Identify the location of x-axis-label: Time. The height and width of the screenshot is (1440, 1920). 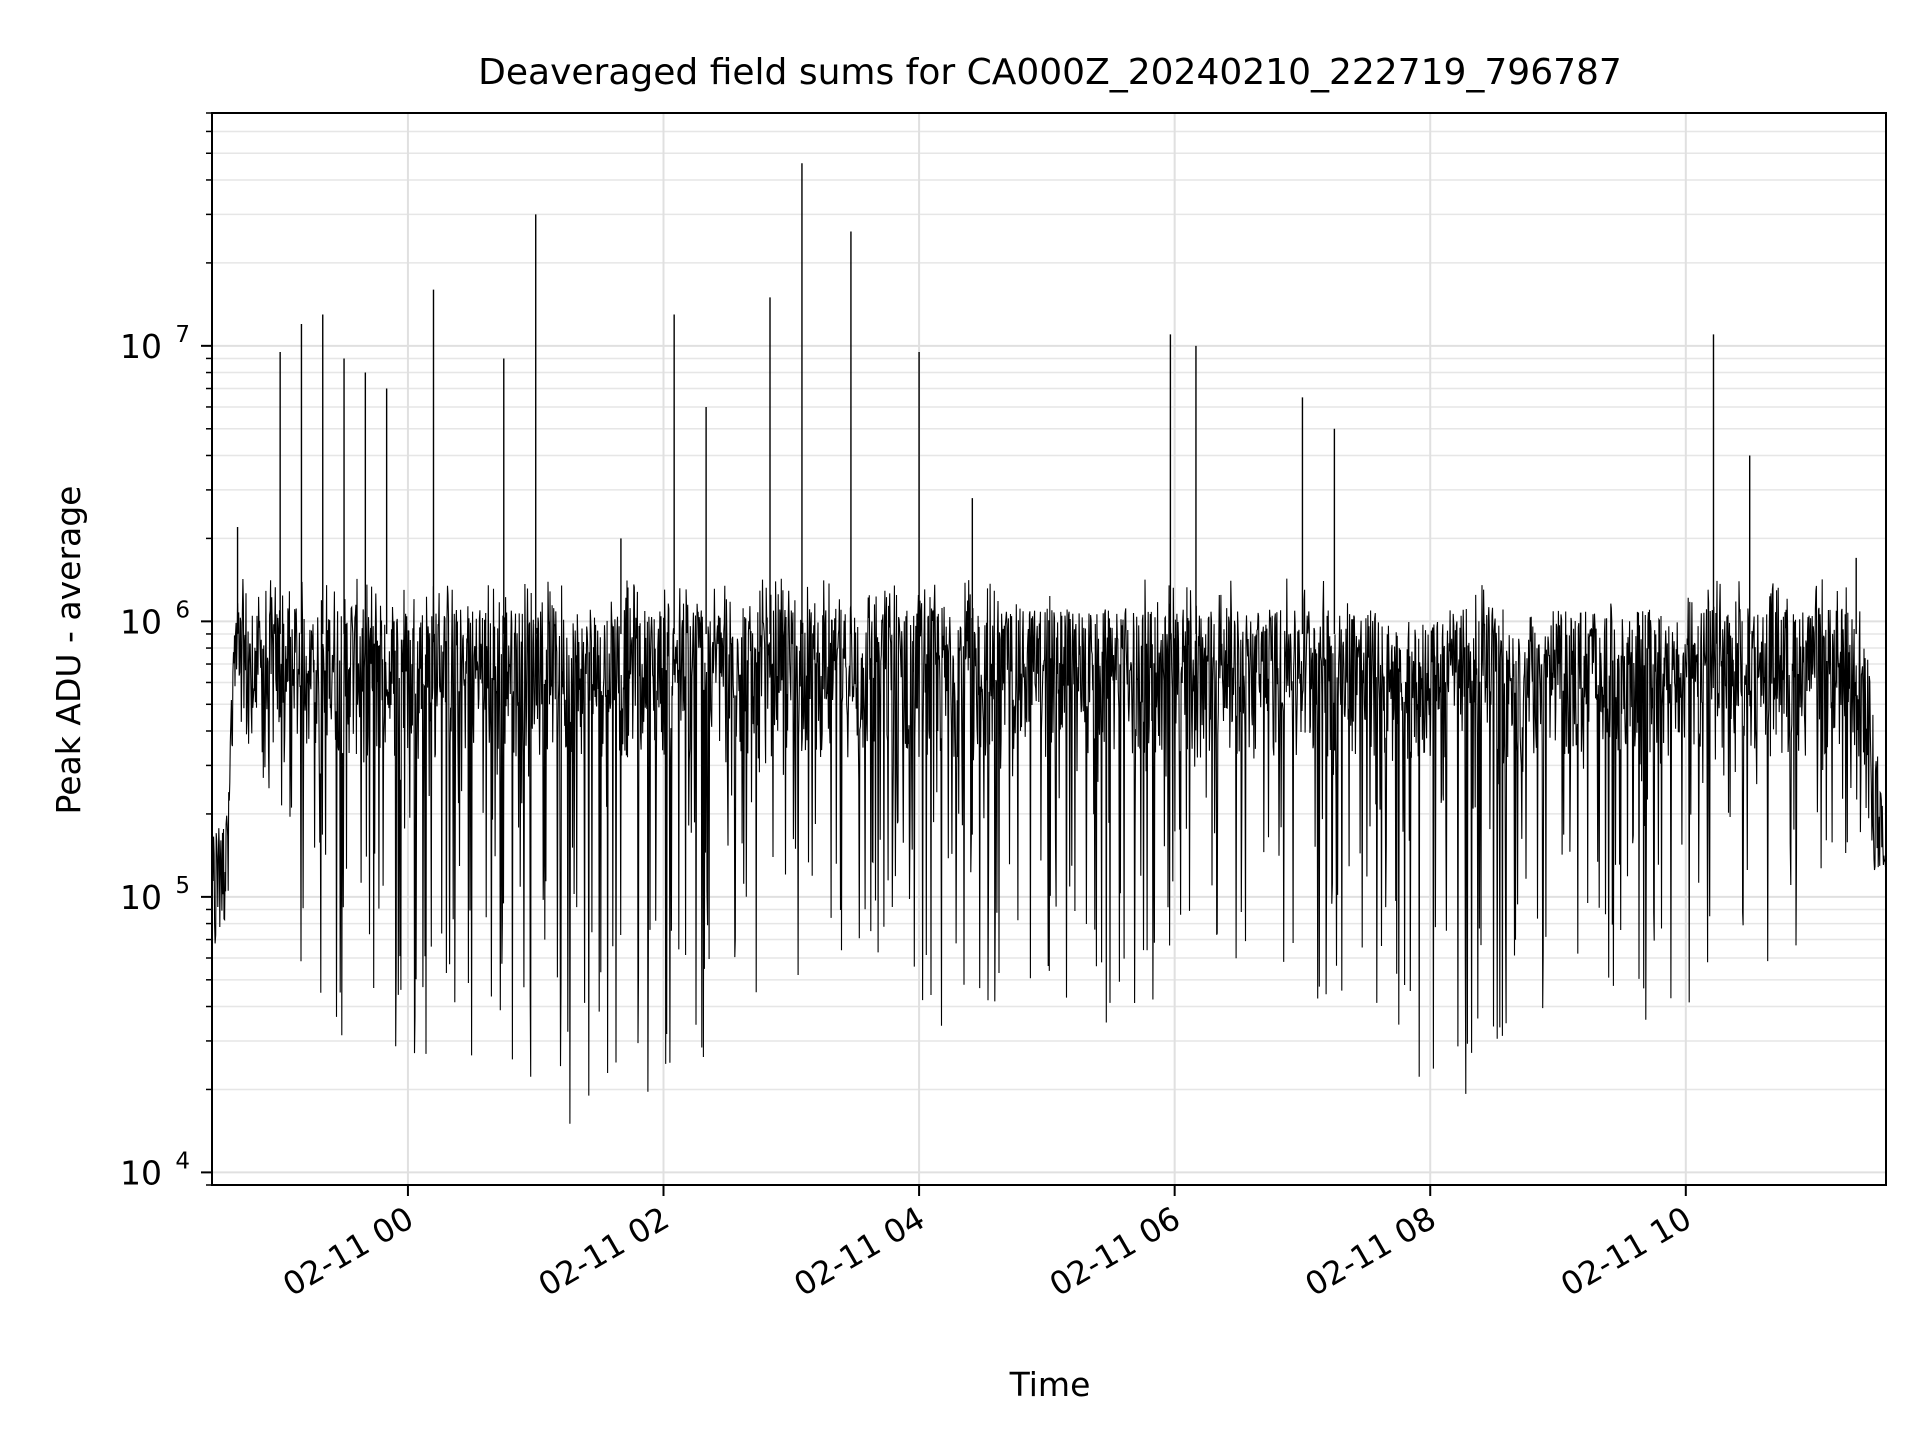
(1050, 1384).